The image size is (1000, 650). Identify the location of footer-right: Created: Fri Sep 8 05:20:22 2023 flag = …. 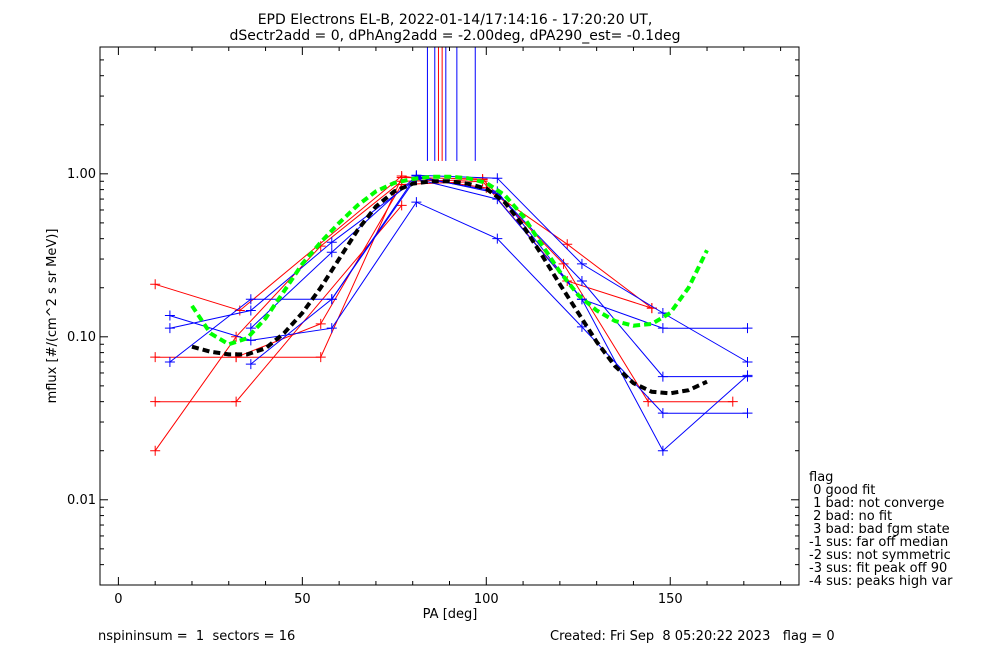
(692, 636).